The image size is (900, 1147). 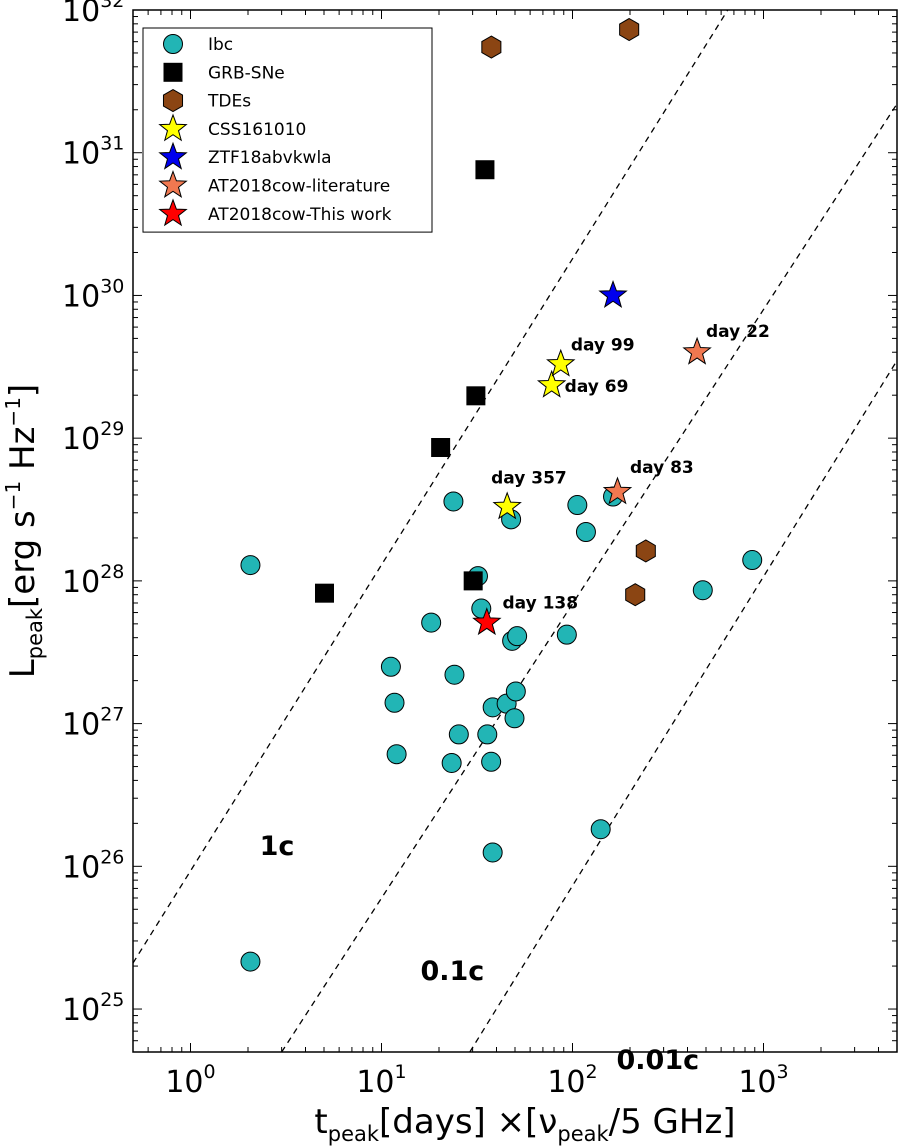 What do you see at coordinates (93, 1008) in the screenshot?
I see `y-tick-label: 1025` at bounding box center [93, 1008].